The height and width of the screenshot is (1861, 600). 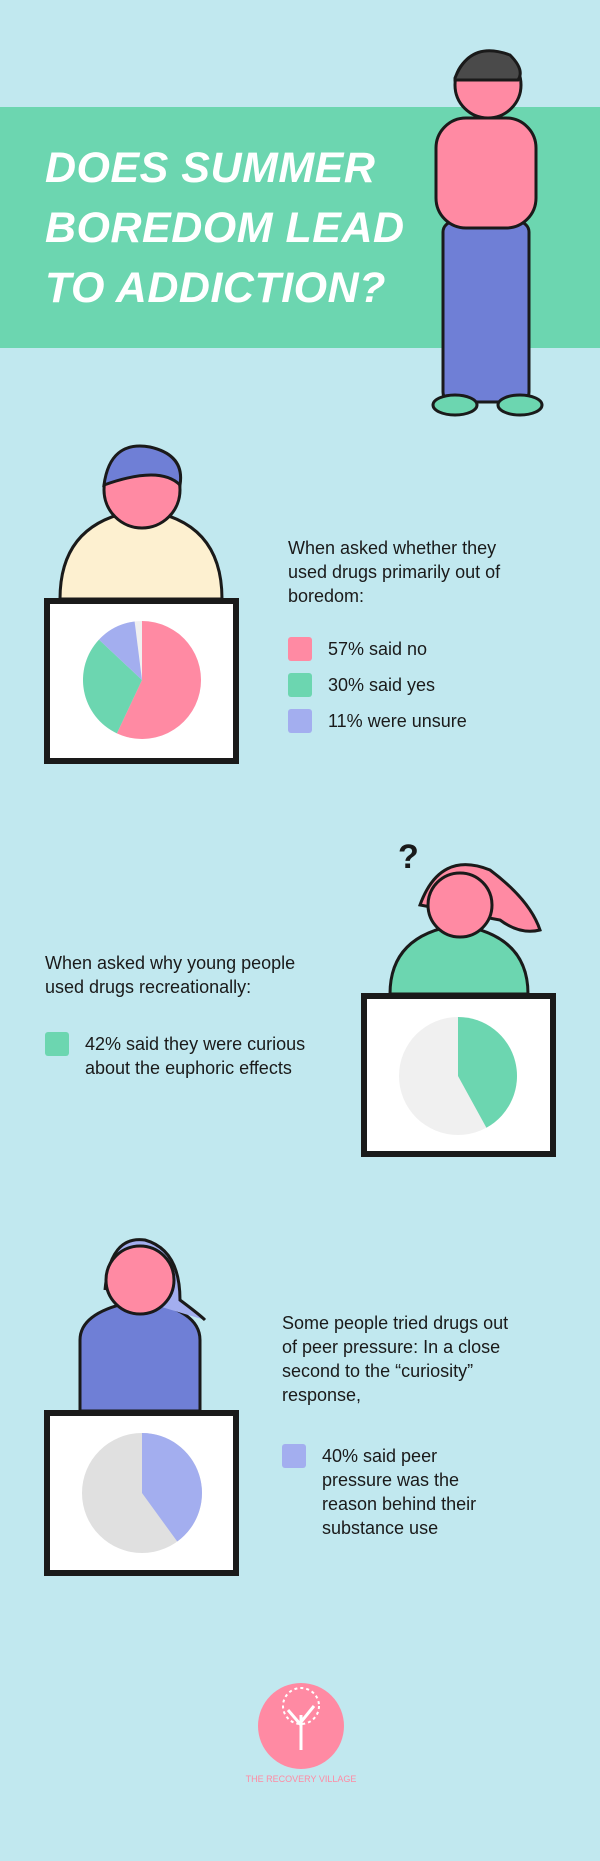 I want to click on brand: THE RECOVERY VILLAGE, so click(x=301, y=1779).